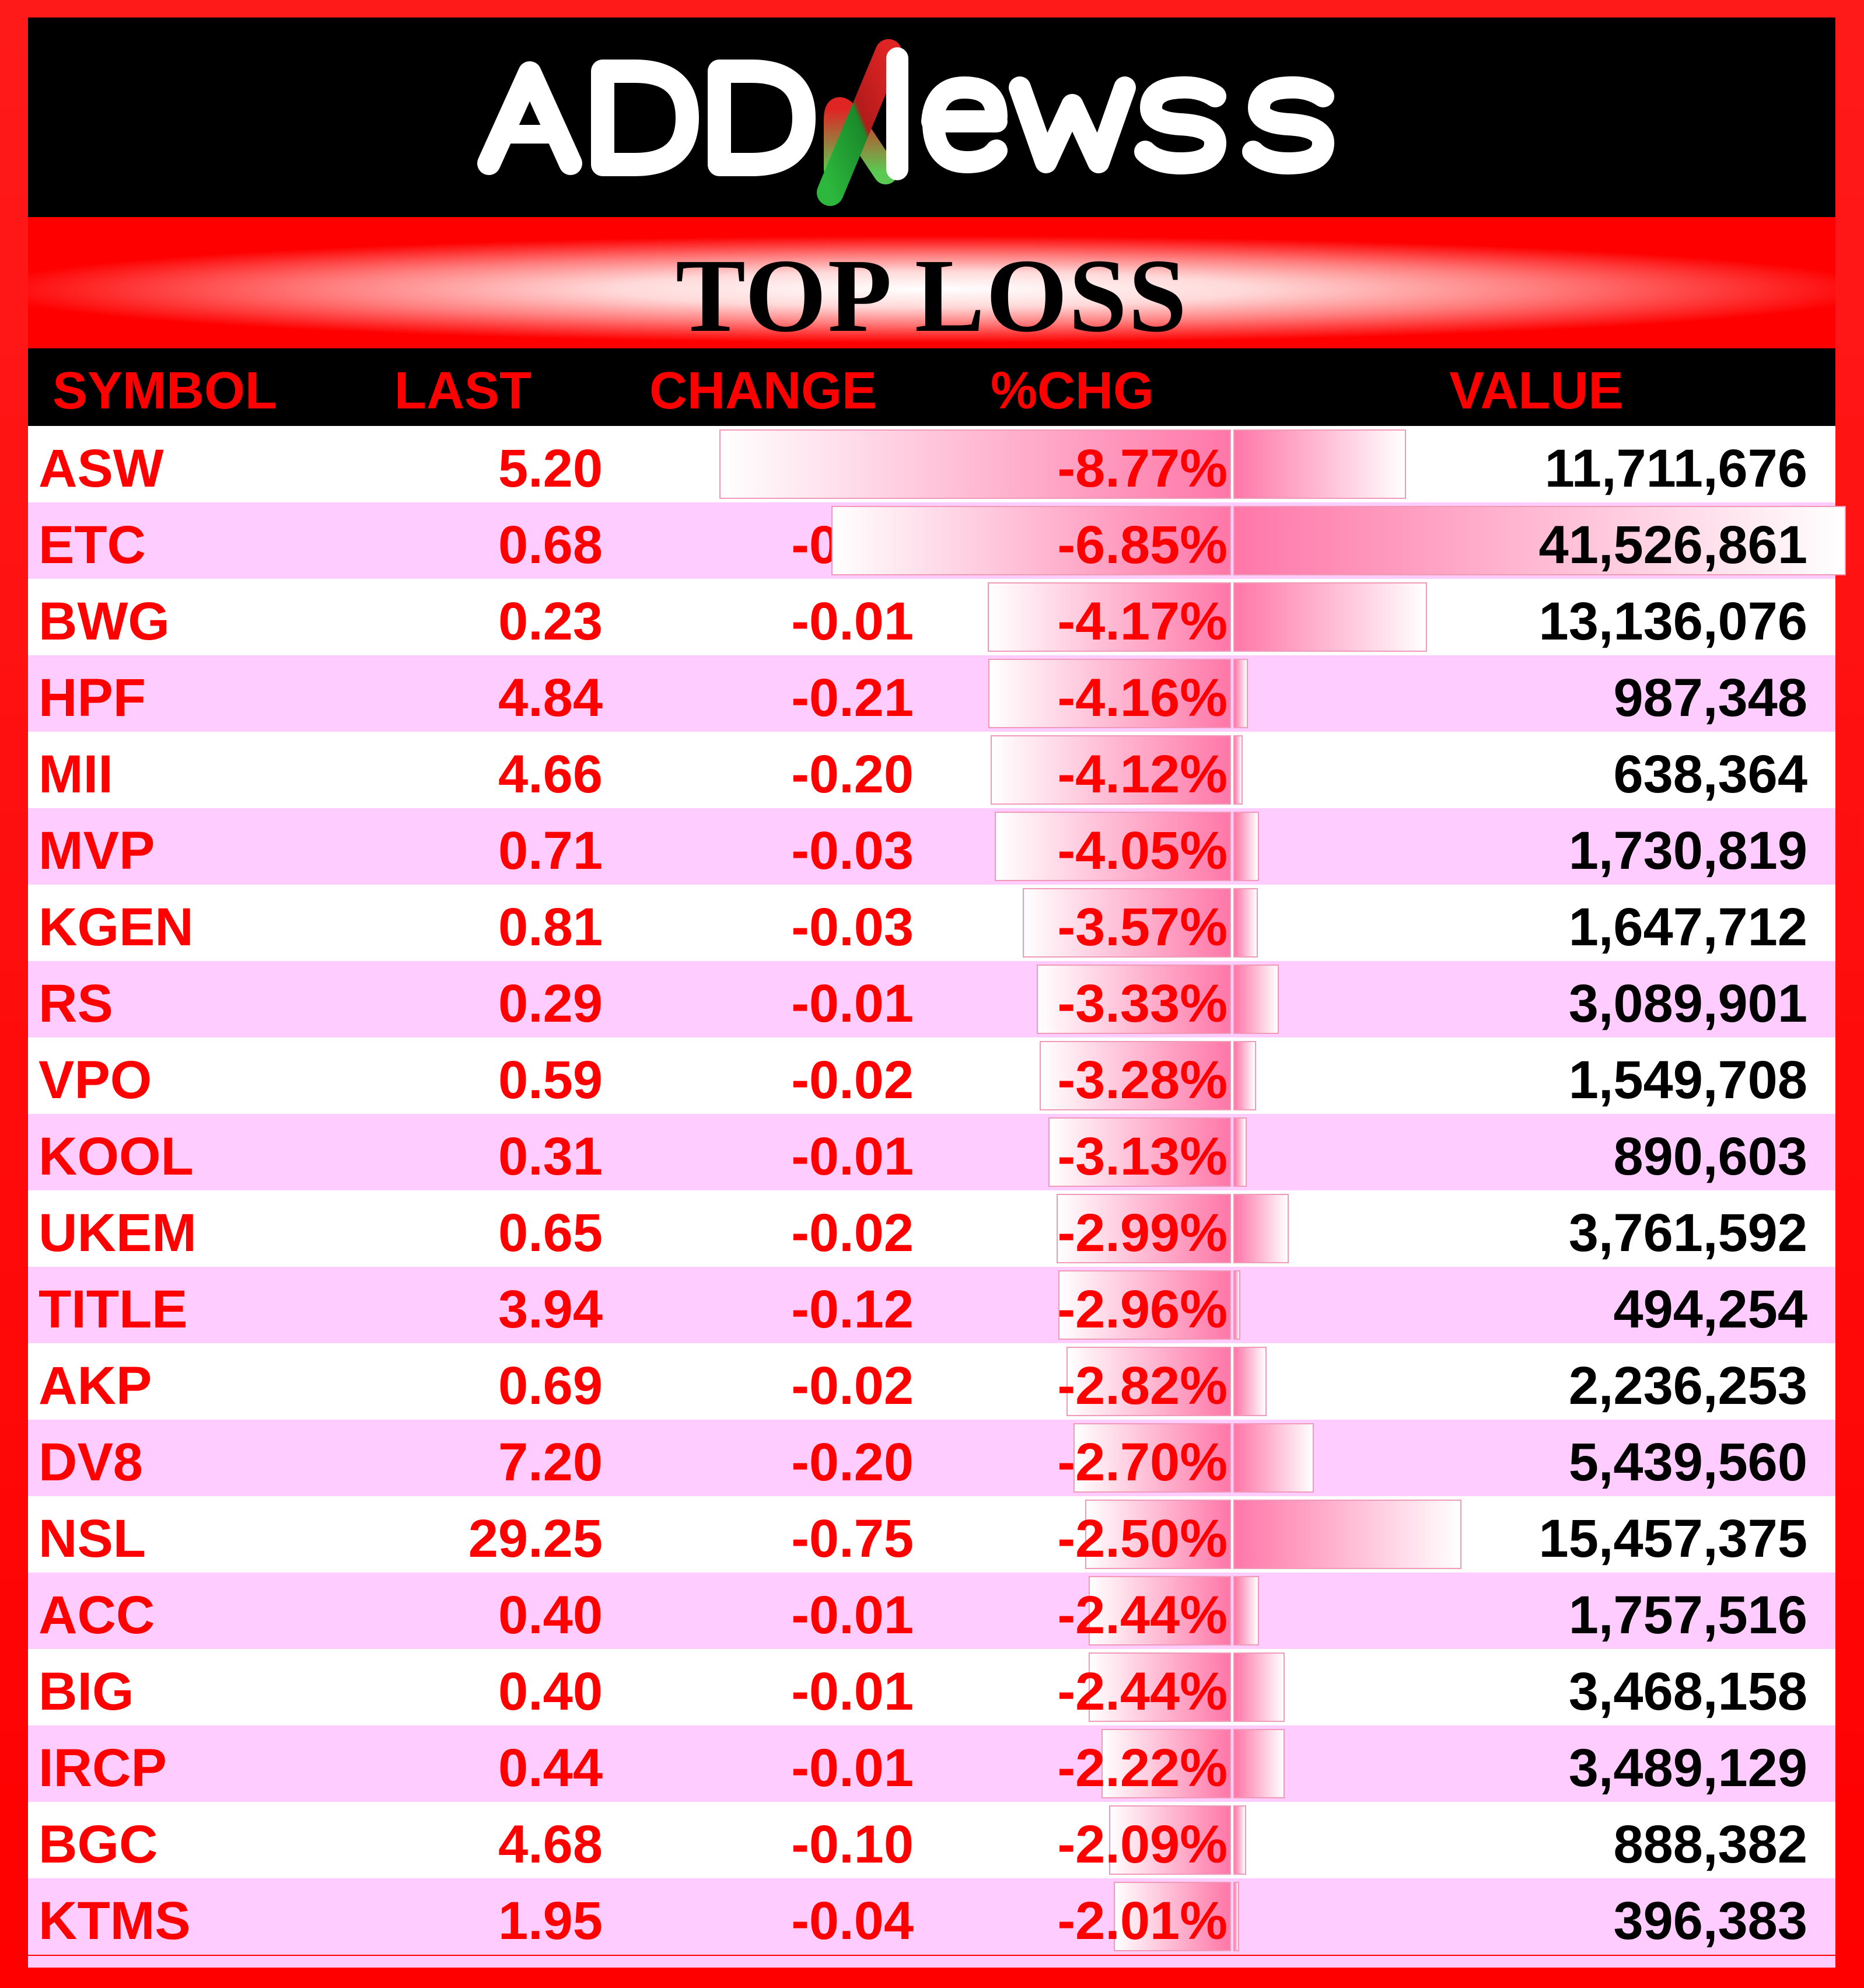 The image size is (1864, 1988). What do you see at coordinates (931, 999) in the screenshot?
I see `table-row: RS 0.29 -0.01 -3.33% 3,089,901` at bounding box center [931, 999].